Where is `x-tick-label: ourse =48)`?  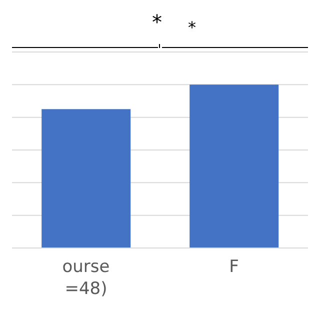
x-tick-label: ourse =48) is located at coordinates (86, 278).